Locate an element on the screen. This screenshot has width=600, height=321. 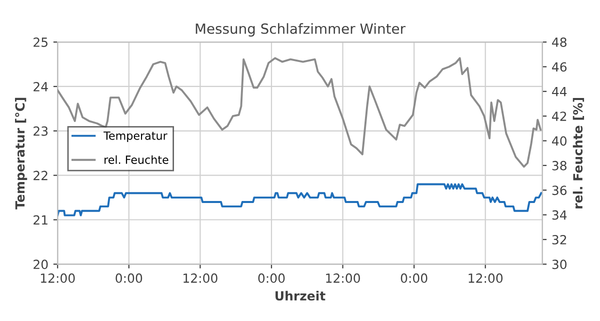
y2-tick-label: 48 is located at coordinates (559, 42).